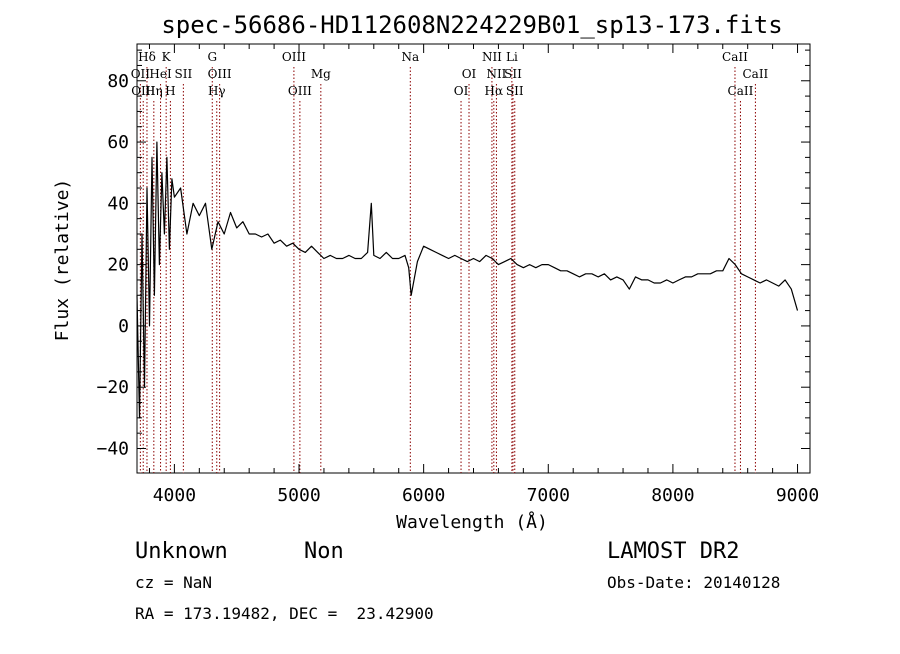 This screenshot has height=654, width=900. I want to click on x-tick-label: 9000, so click(797, 495).